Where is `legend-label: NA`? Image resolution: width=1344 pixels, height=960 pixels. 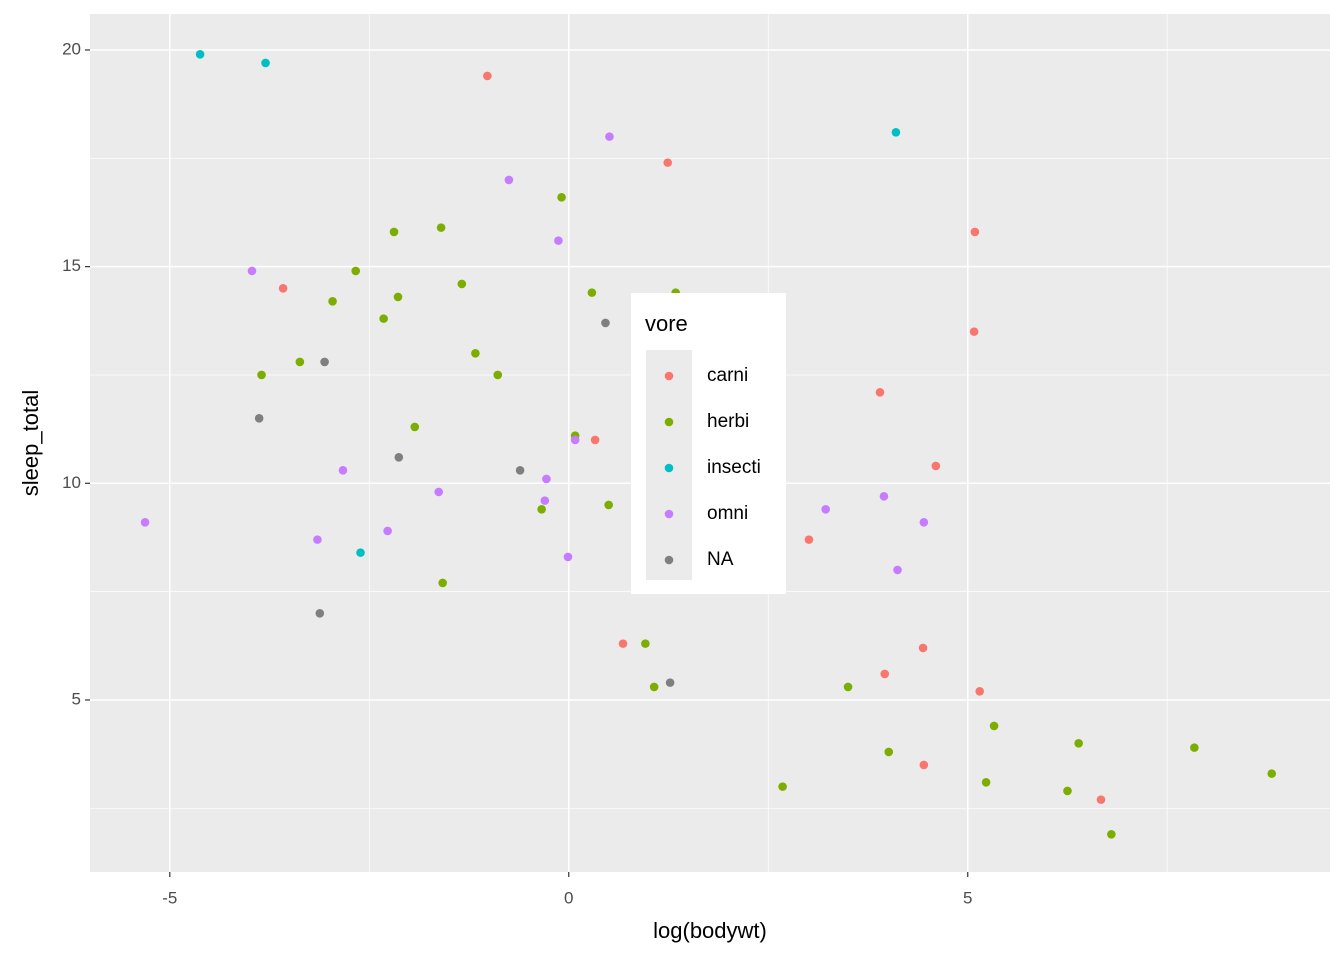
legend-label: NA is located at coordinates (720, 559).